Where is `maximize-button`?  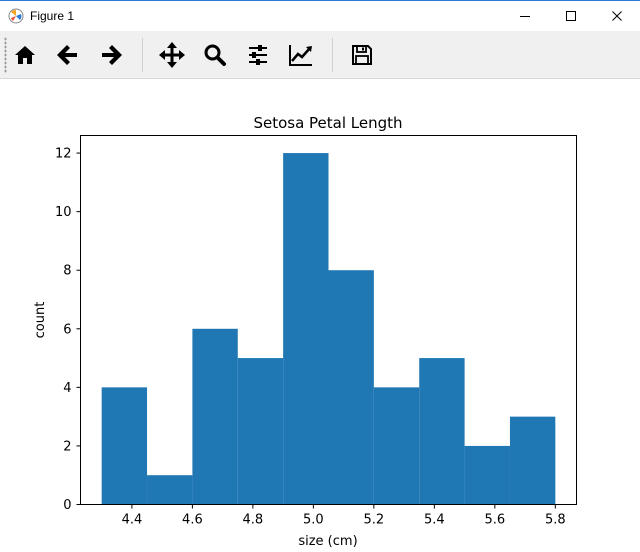 maximize-button is located at coordinates (571, 16).